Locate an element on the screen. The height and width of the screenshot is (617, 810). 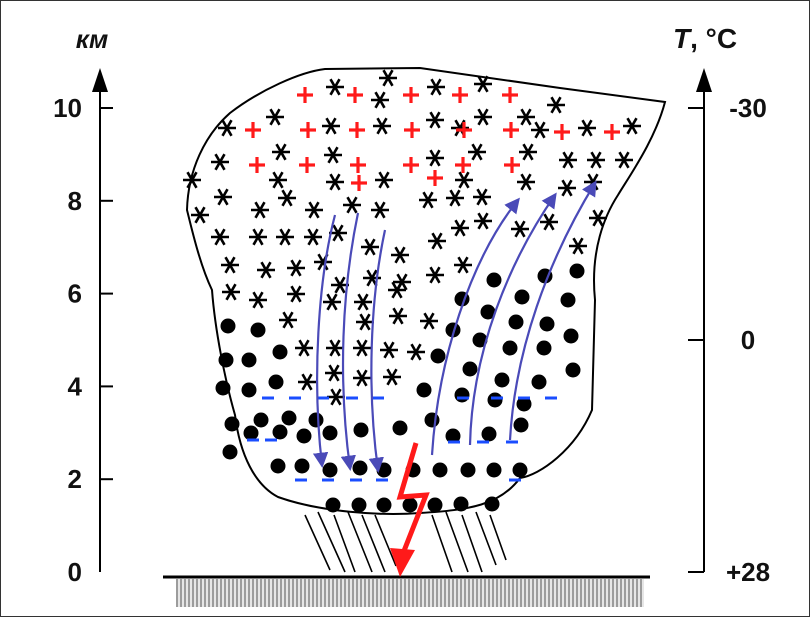
temperature-axis-unit: T, °C is located at coordinates (705, 38).